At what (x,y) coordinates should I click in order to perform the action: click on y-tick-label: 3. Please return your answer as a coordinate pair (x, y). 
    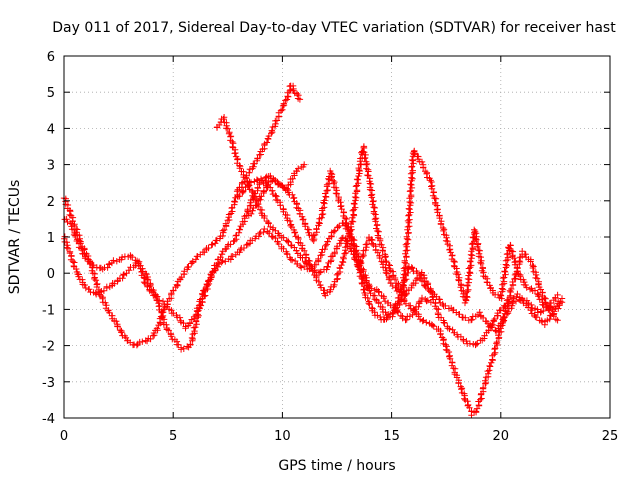
    Looking at the image, I should click on (51, 166).